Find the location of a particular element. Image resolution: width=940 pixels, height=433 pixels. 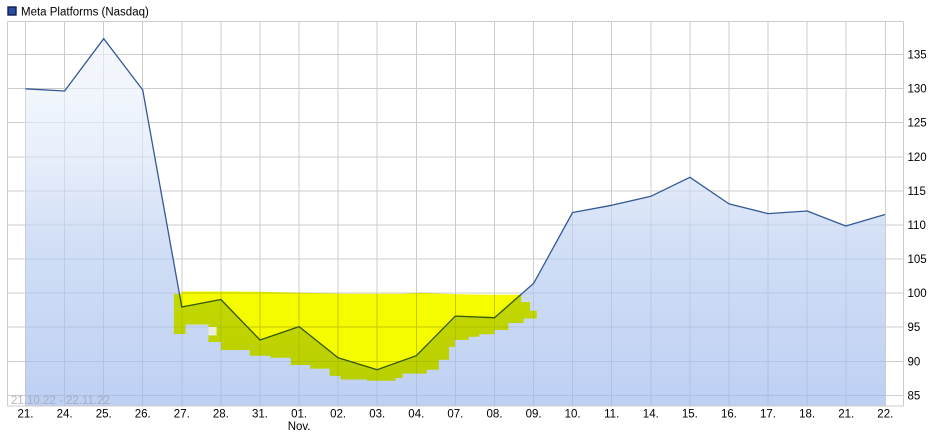

svg-text: 105 is located at coordinates (917, 260).